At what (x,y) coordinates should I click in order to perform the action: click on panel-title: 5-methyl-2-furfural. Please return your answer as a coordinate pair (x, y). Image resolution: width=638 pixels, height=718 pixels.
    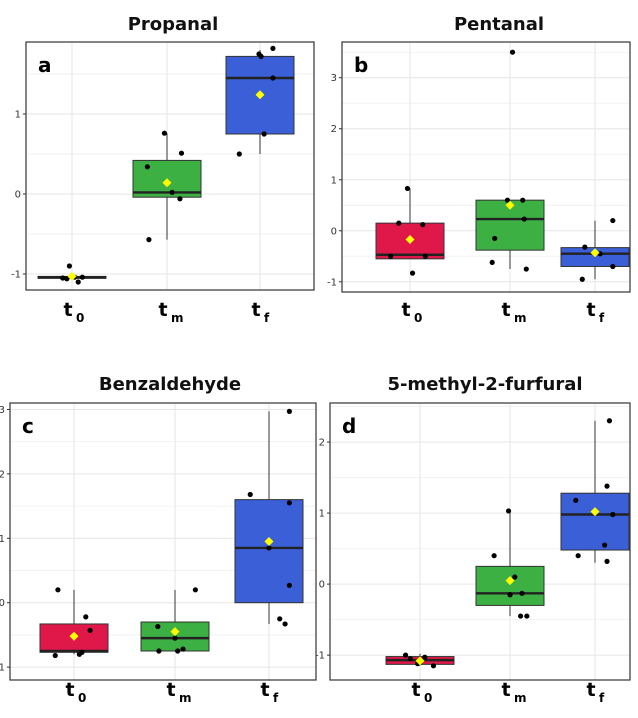
    Looking at the image, I should click on (484, 384).